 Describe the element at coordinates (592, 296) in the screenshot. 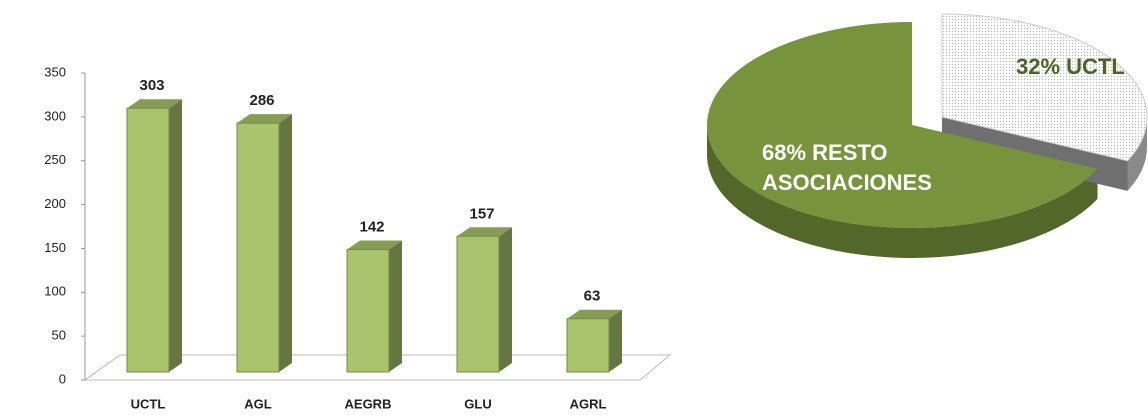

I see `data-label: 63` at that location.